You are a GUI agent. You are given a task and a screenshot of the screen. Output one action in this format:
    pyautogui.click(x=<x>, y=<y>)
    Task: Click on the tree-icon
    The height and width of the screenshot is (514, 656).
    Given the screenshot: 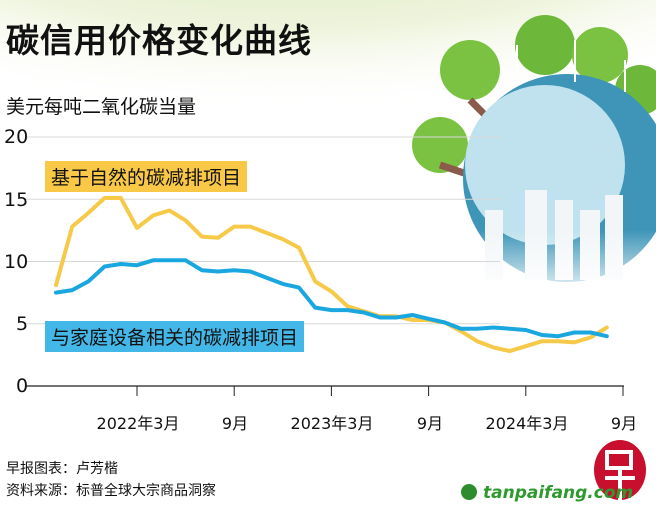 What is the action you would take?
    pyautogui.click(x=534, y=97)
    